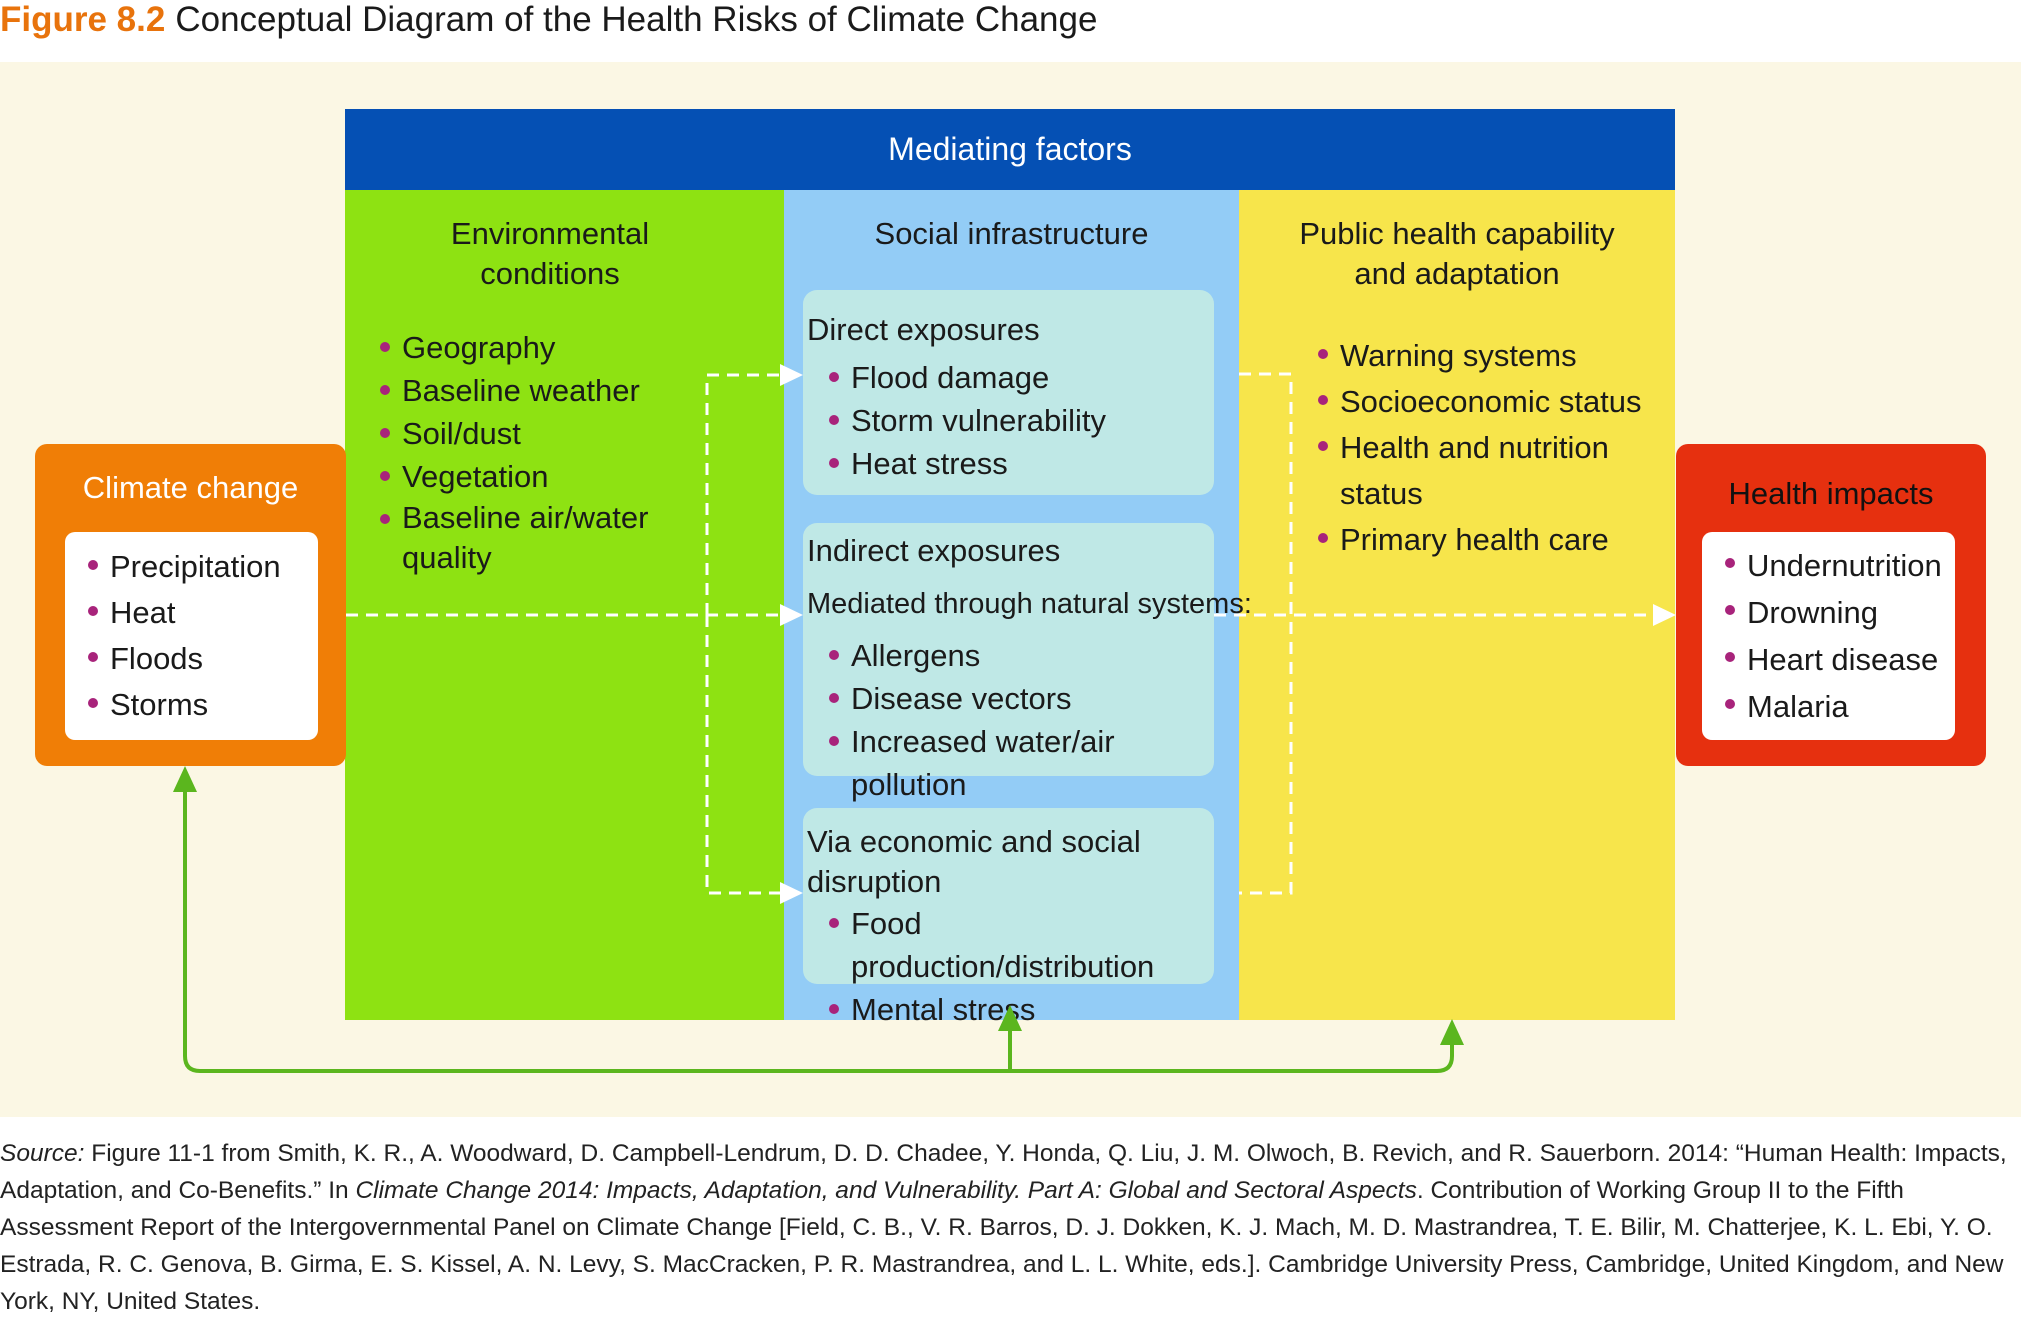  I want to click on list-item: Storms, so click(196, 705).